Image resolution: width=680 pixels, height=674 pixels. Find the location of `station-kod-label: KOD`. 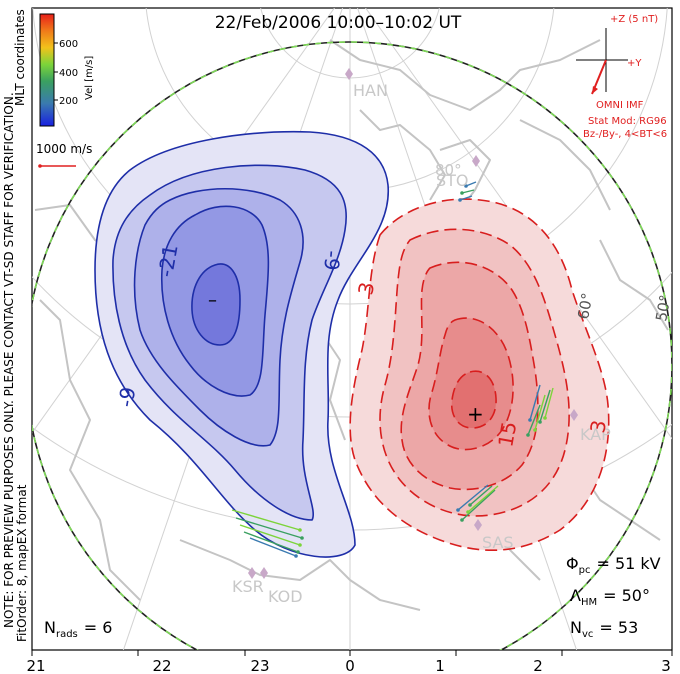

station-kod-label: KOD is located at coordinates (285, 596).